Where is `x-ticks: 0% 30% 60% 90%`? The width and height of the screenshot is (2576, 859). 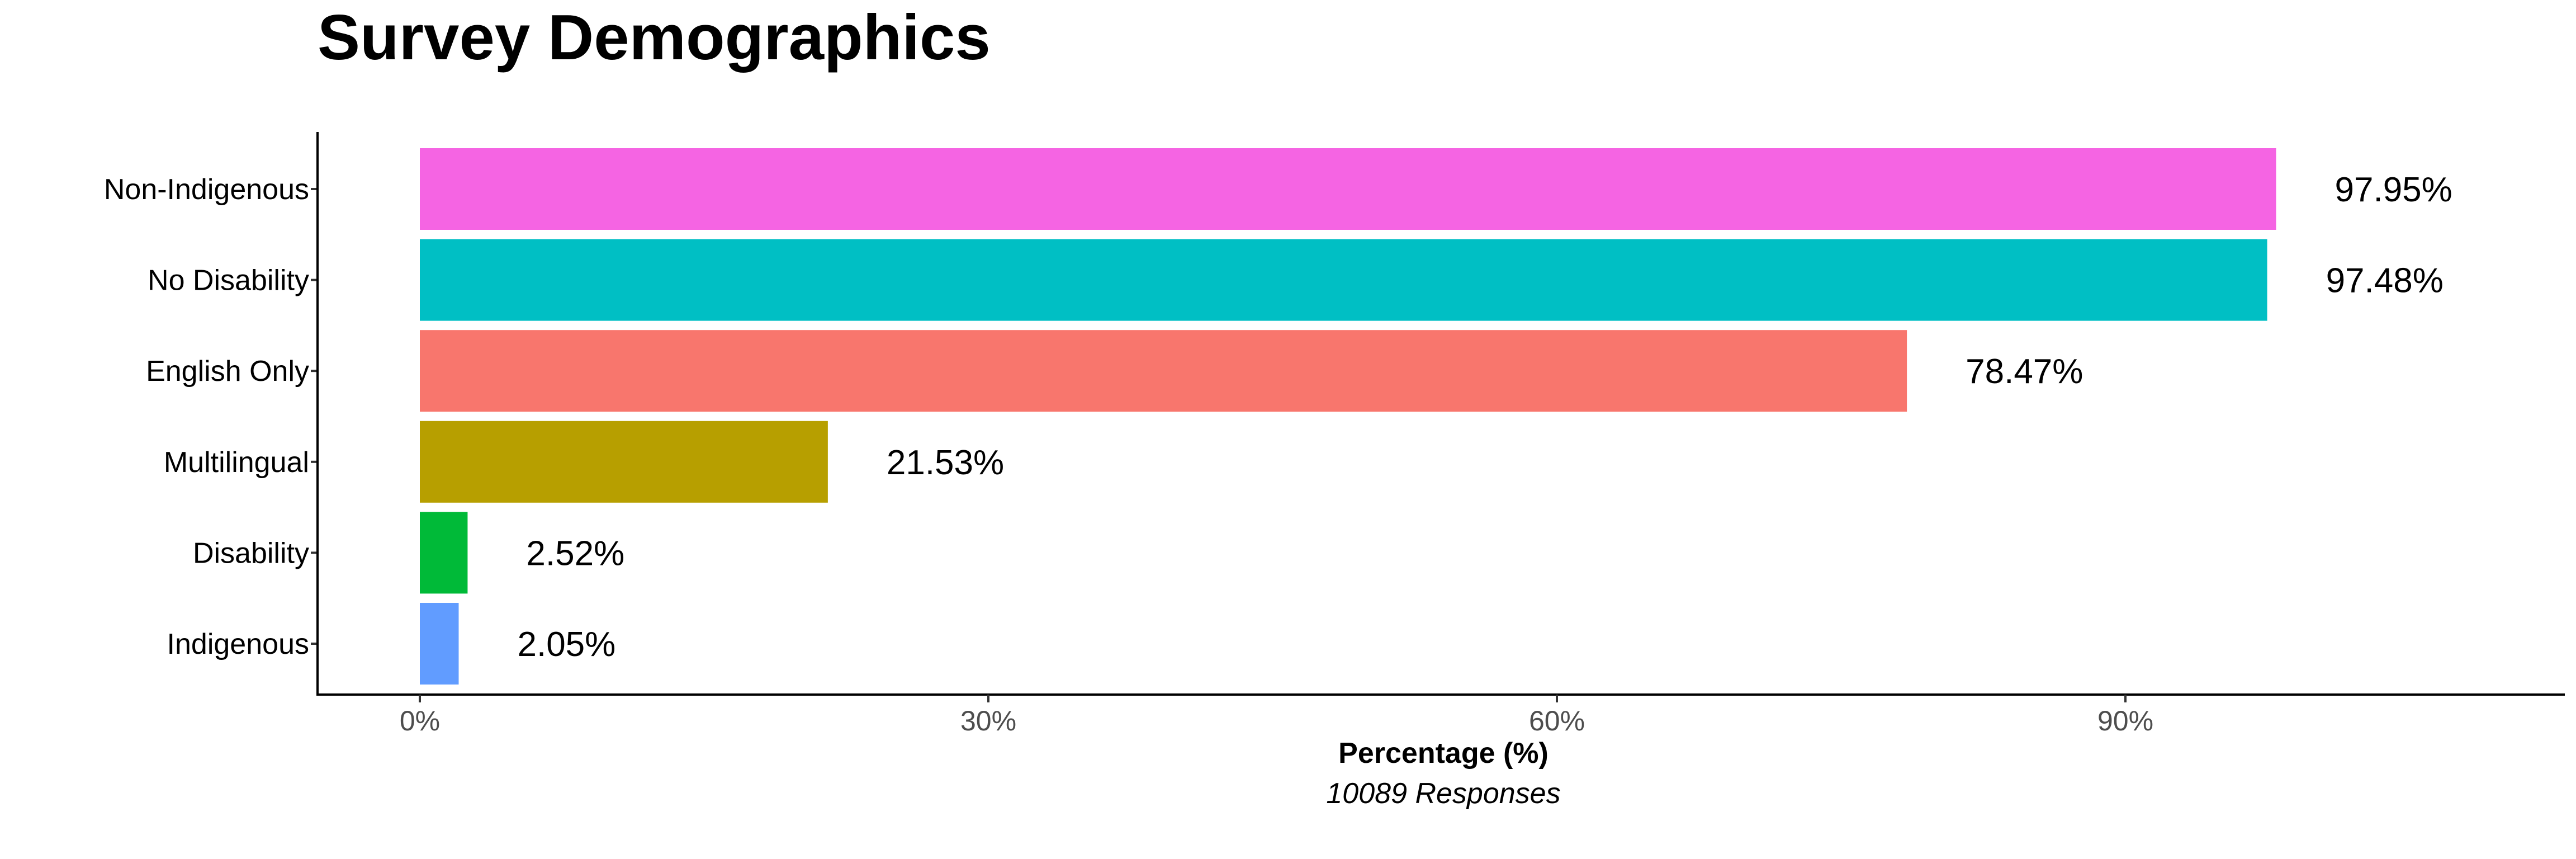 x-ticks: 0% 30% 60% 90% is located at coordinates (1276, 716).